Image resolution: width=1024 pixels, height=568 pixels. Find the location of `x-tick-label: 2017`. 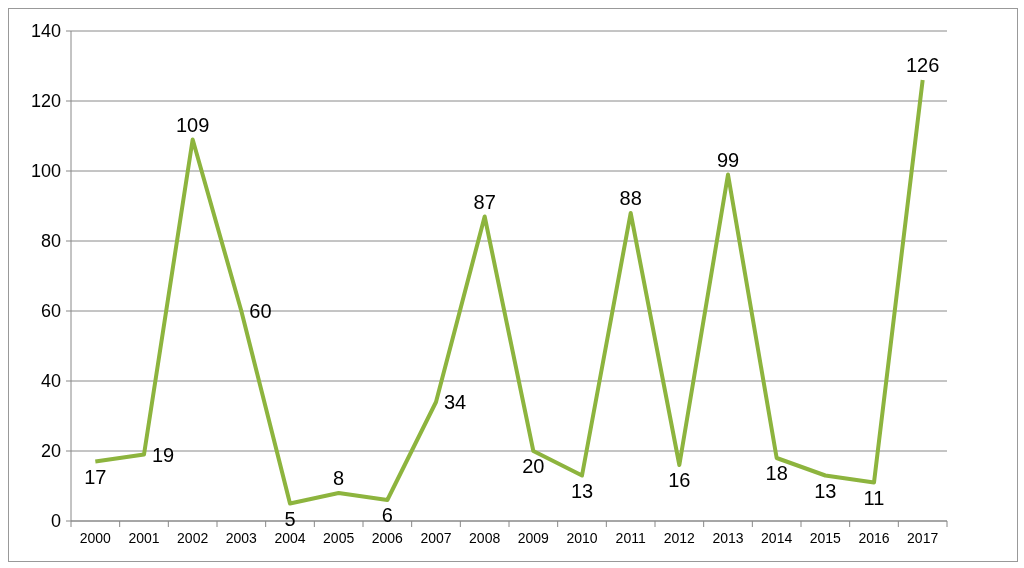

x-tick-label: 2017 is located at coordinates (923, 538).